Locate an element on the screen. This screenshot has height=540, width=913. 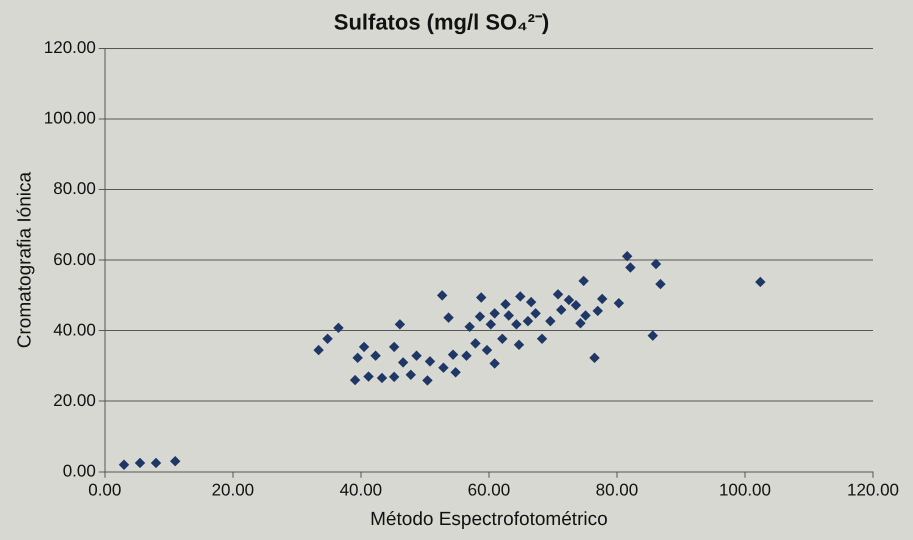
x-tick-label: 120.00 is located at coordinates (873, 490).